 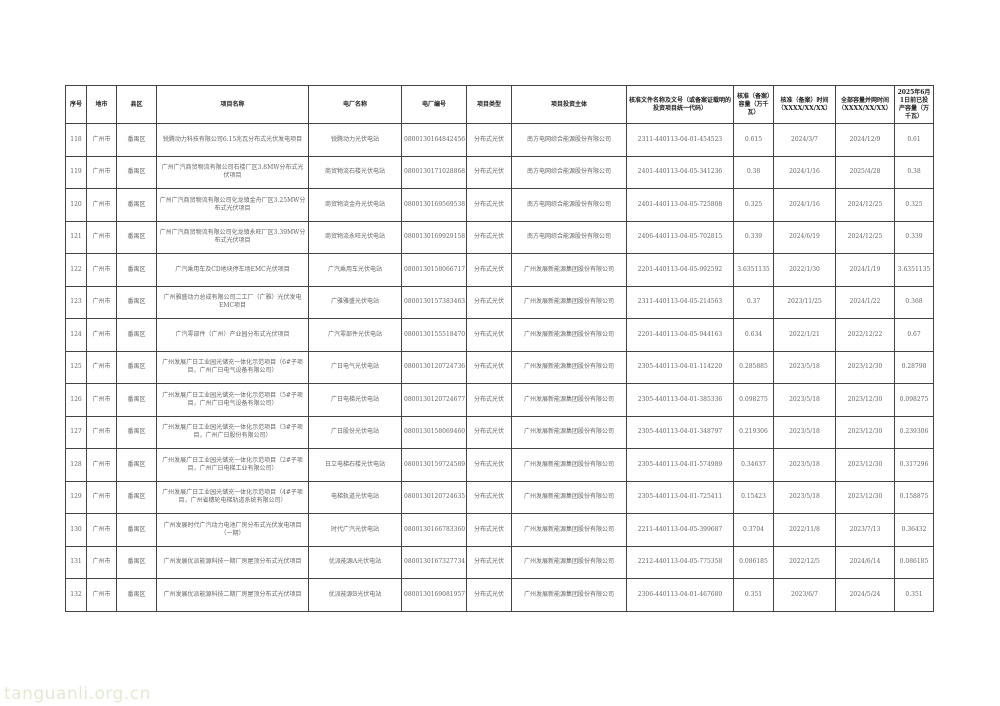 What do you see at coordinates (232, 367) in the screenshot?
I see `cell-project-name: 广州发展广日工业园光储充一体化示范项目（6#子项目，广州广日电气设备有限公司）` at bounding box center [232, 367].